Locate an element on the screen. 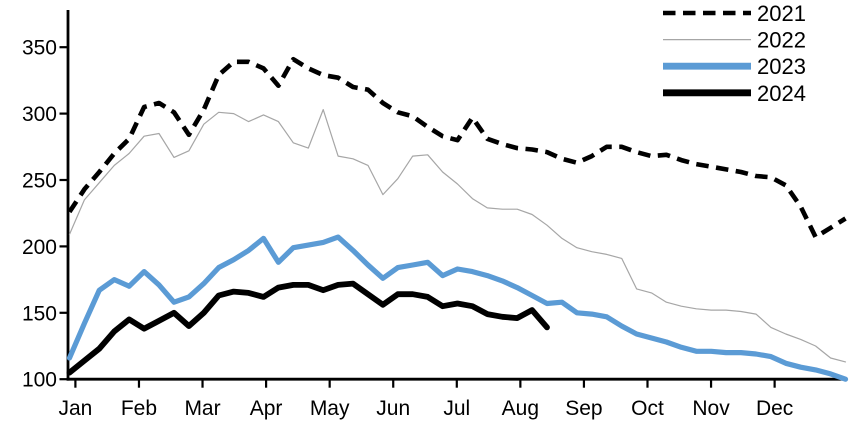 This screenshot has width=852, height=430. y-tick-label-350: 350 is located at coordinates (39, 48).